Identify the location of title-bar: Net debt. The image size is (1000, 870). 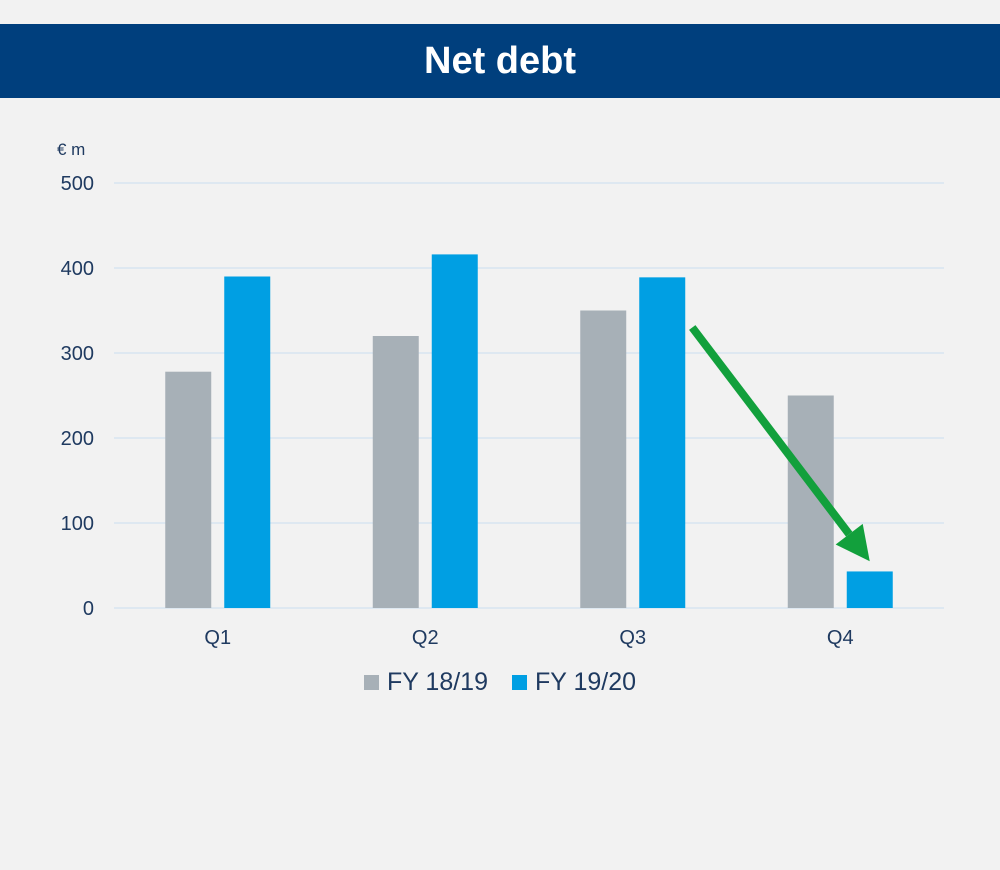
(500, 61).